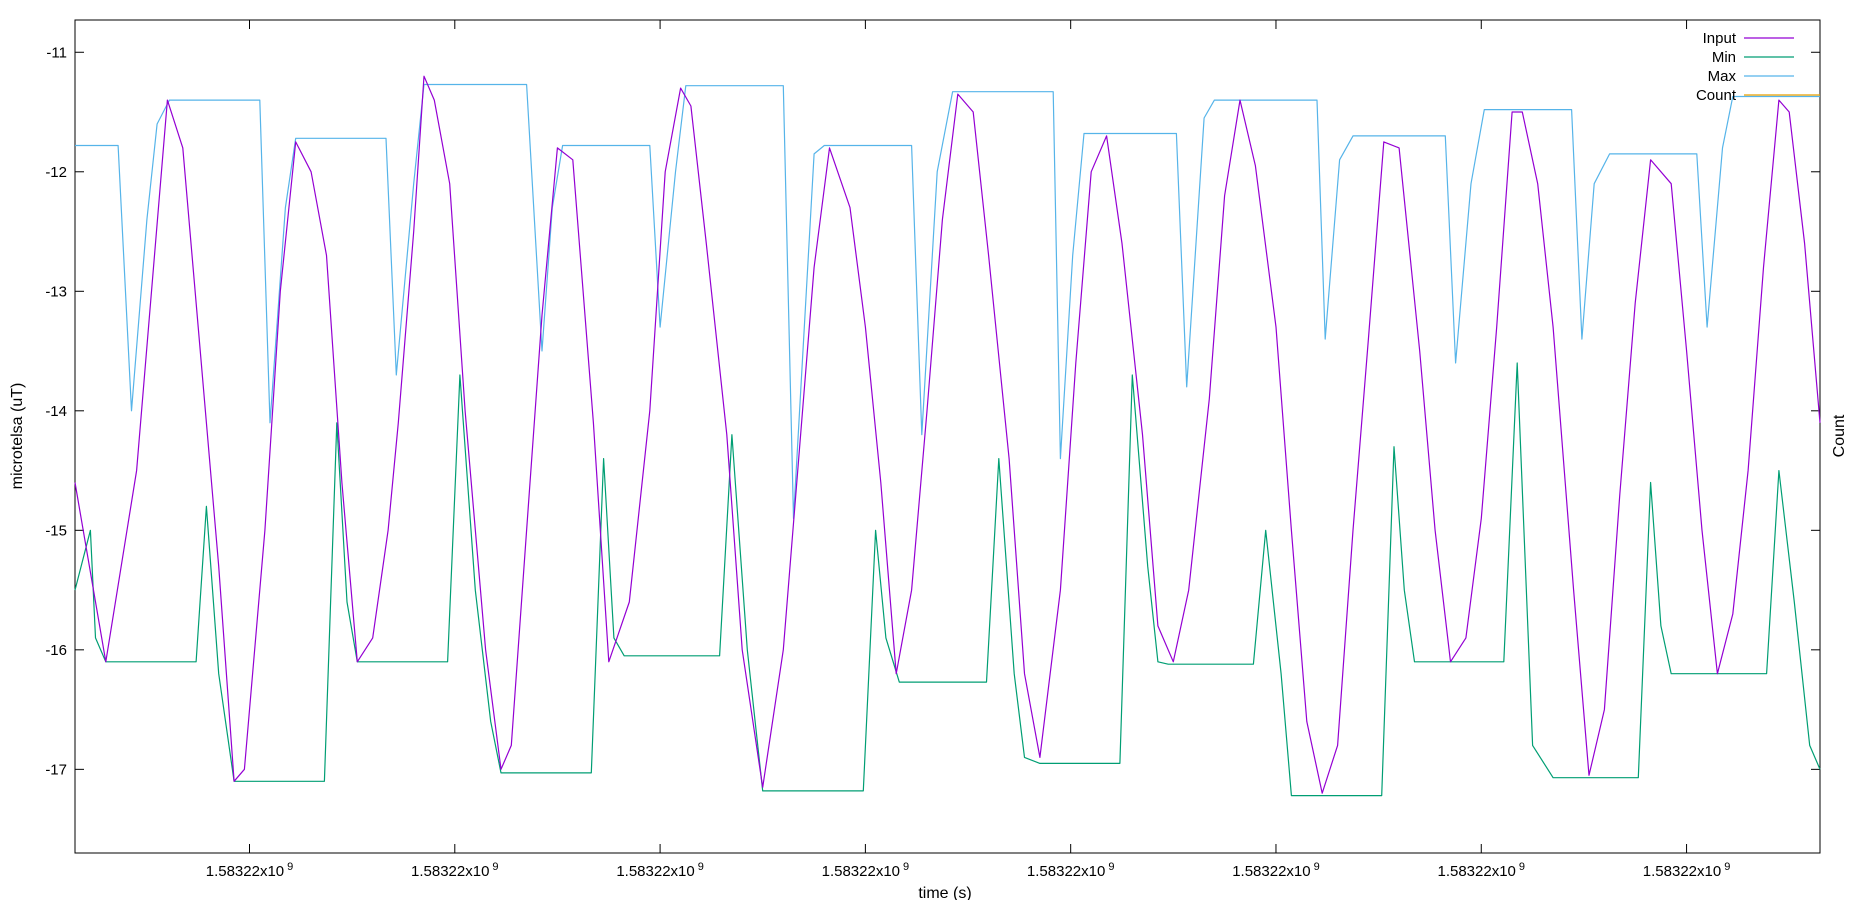 This screenshot has width=1850, height=900. Describe the element at coordinates (1724, 57) in the screenshot. I see `legend-label-min: Min` at that location.